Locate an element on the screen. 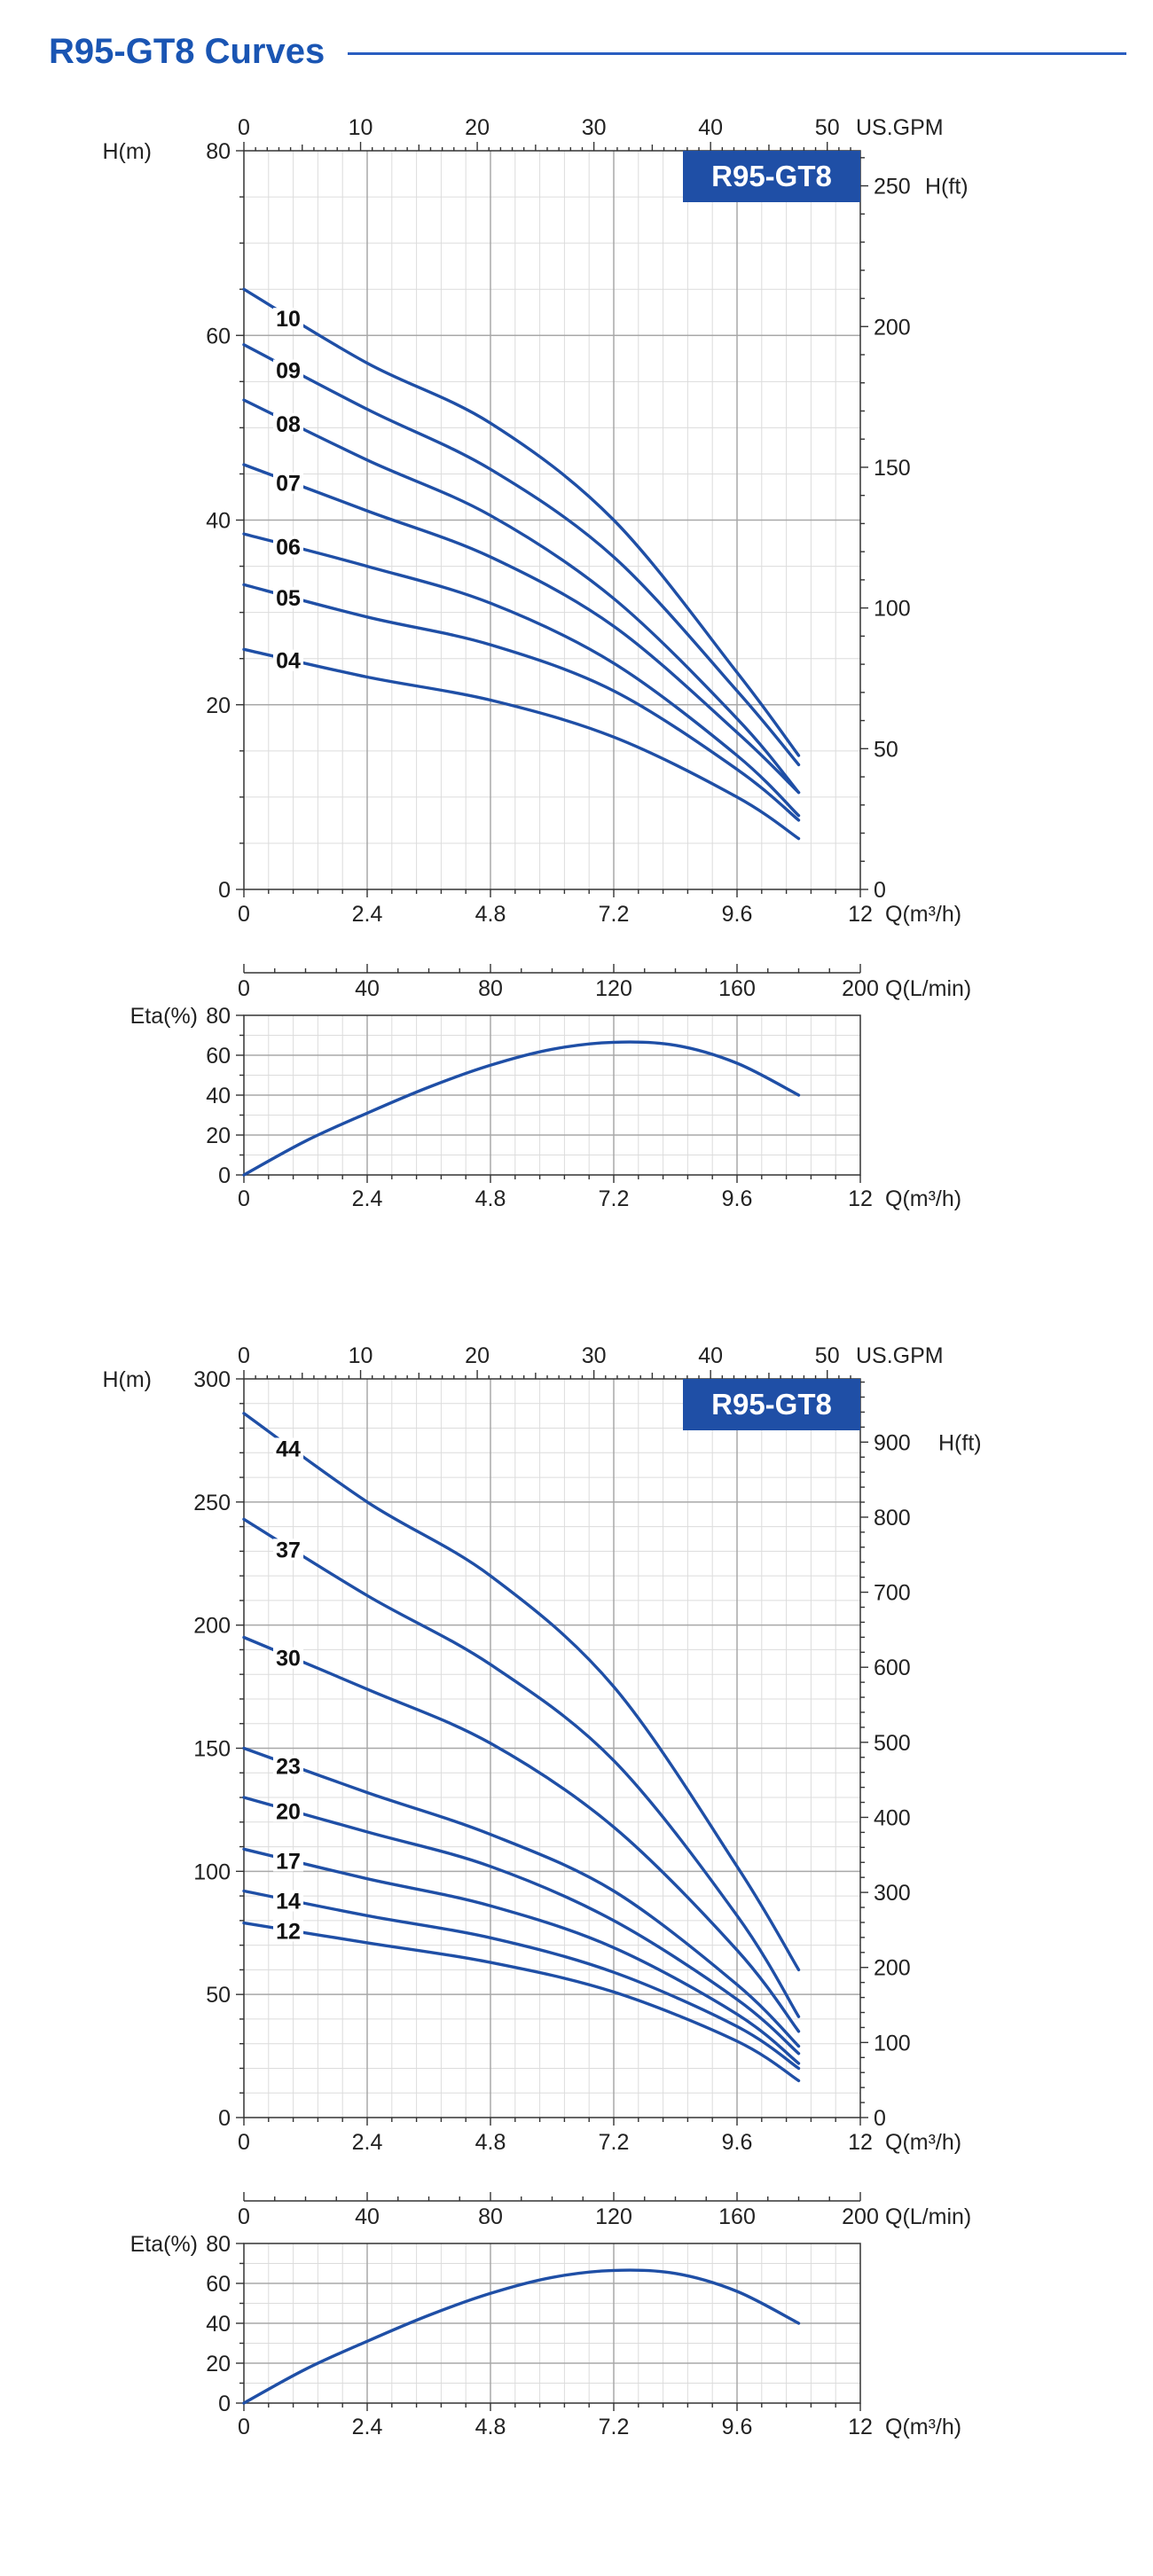  chart1-badge is located at coordinates (771, 176).